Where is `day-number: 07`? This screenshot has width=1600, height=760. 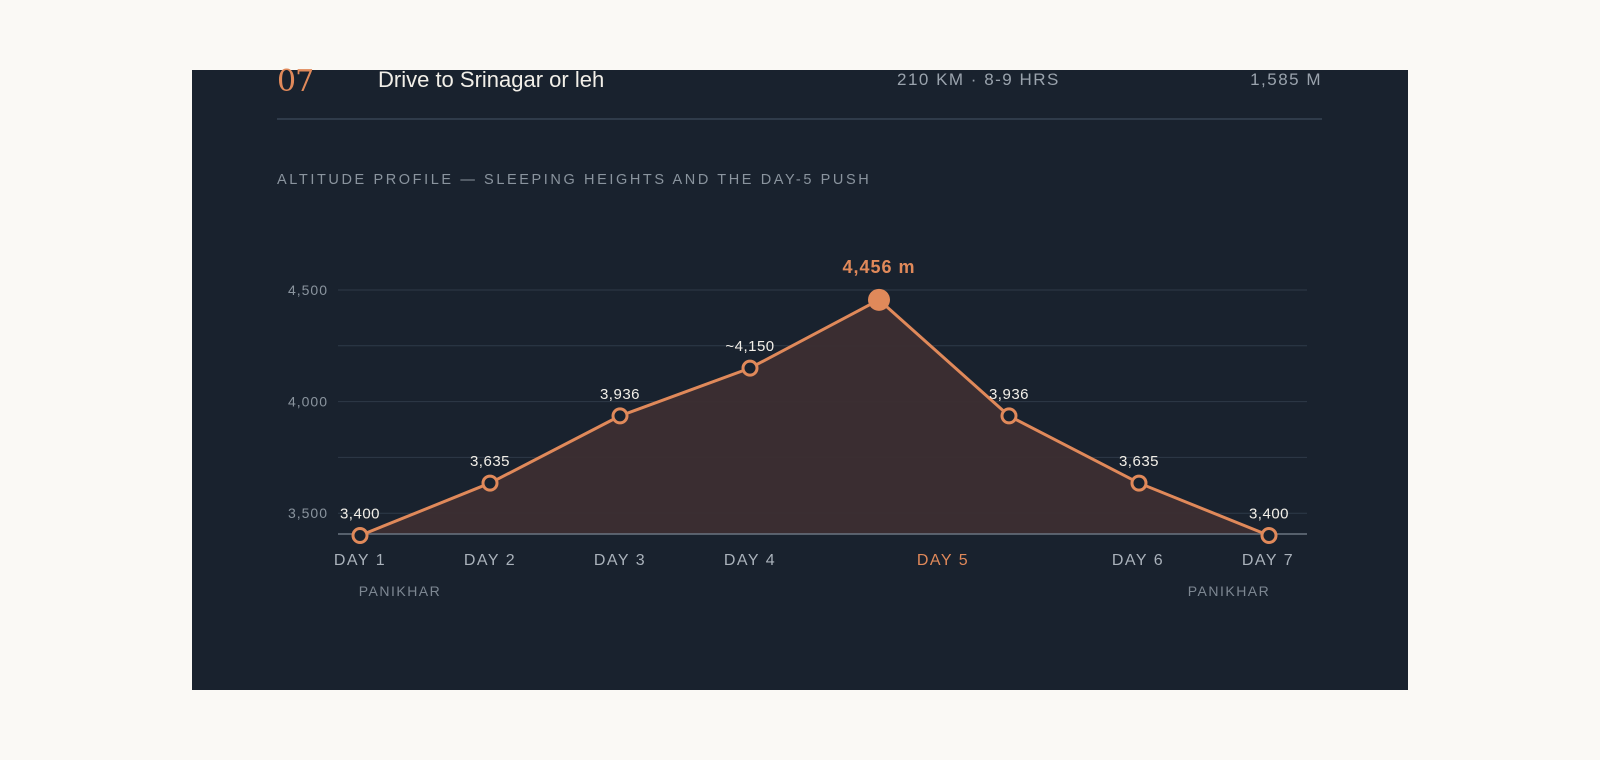
day-number: 07 is located at coordinates (295, 81).